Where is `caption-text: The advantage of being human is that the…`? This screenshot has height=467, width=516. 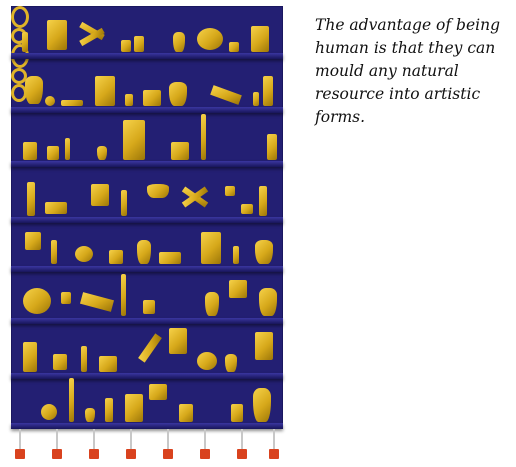
caption-text: The advantage of being human is that the… is located at coordinates (408, 71).